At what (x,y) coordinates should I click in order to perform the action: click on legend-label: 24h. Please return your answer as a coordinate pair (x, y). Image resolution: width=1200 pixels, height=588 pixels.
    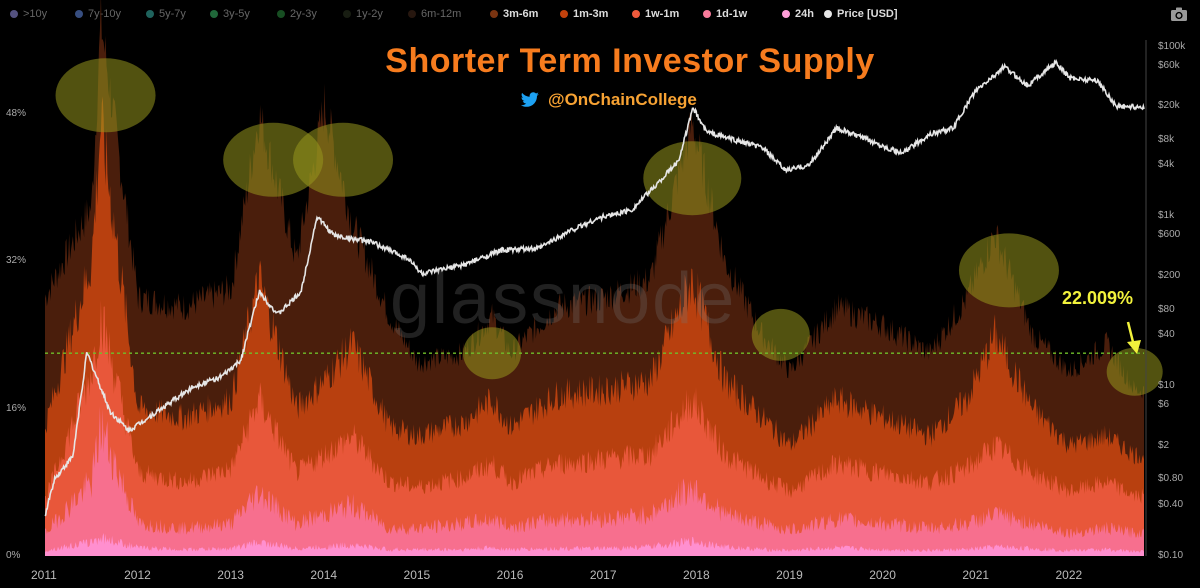
    Looking at the image, I should click on (804, 14).